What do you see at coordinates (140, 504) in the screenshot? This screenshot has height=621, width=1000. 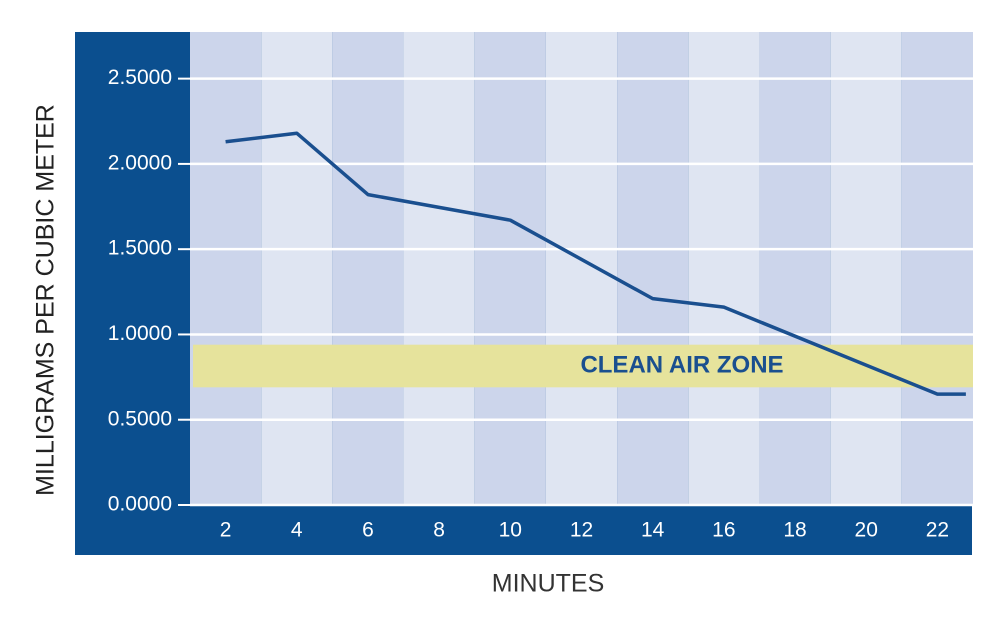 I see `y-tick-label: 0.0000` at bounding box center [140, 504].